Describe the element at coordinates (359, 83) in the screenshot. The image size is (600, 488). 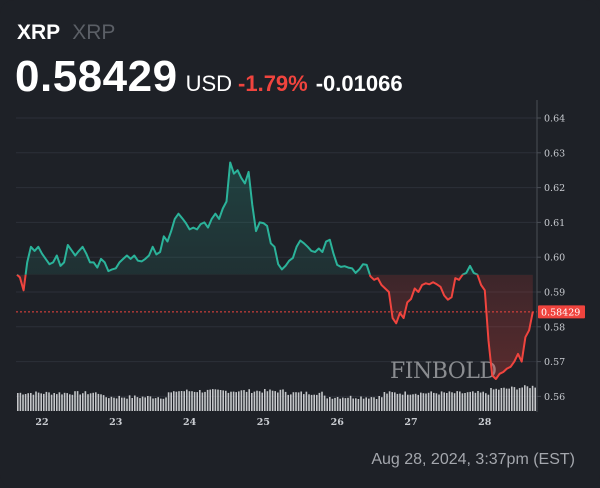
I see `change-value: -0.01066` at that location.